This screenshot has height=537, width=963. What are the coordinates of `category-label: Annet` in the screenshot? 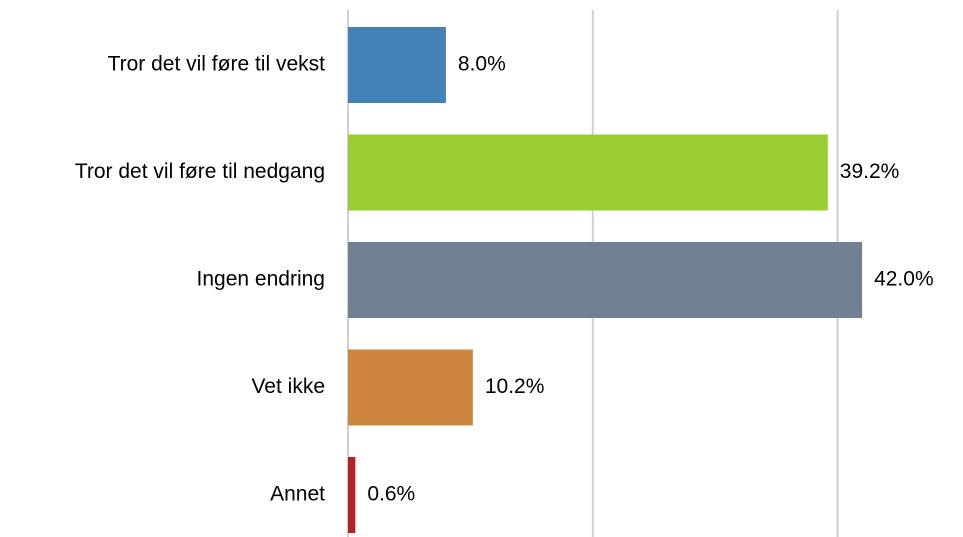 It's located at (297, 494).